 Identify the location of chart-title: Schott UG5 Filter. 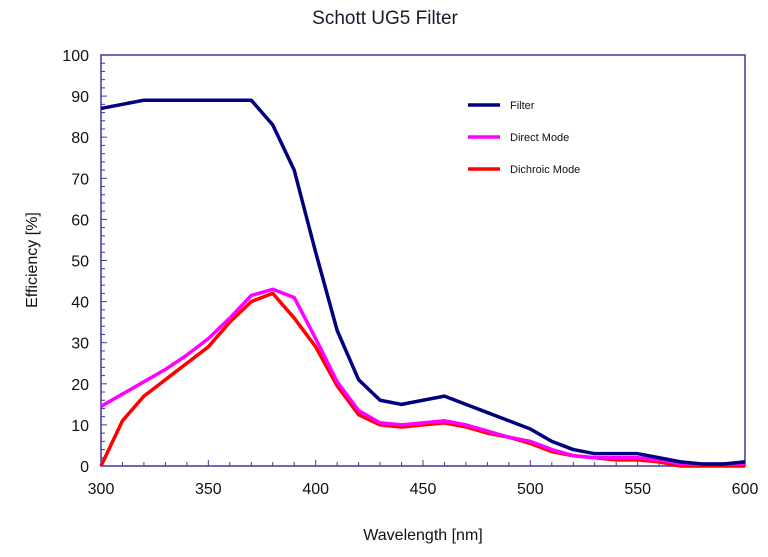
(385, 18).